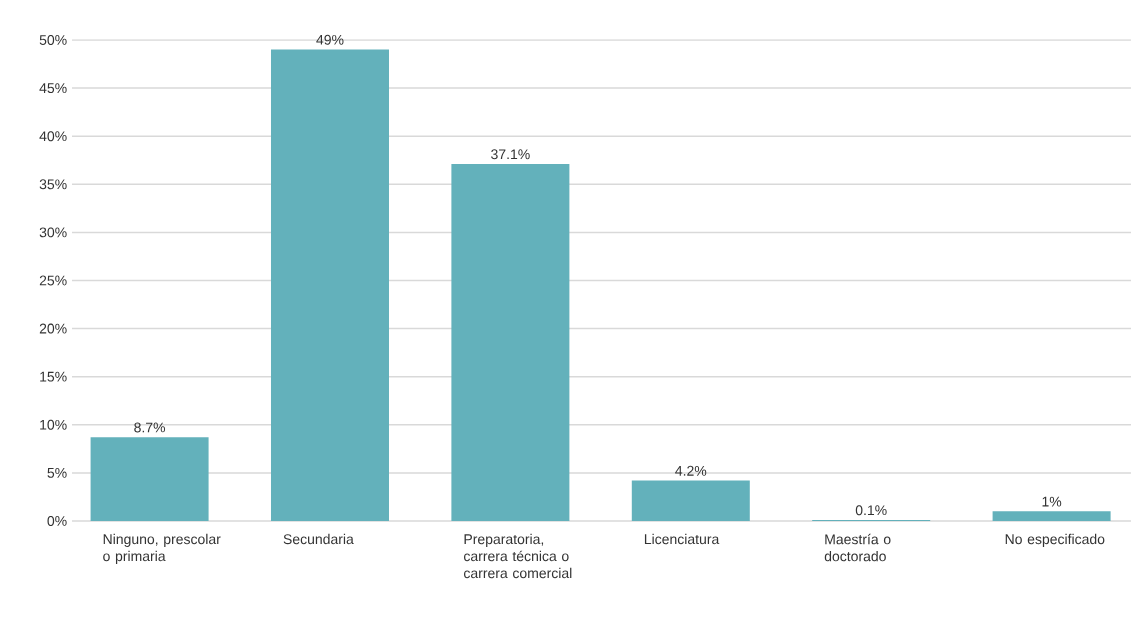  What do you see at coordinates (57, 521) in the screenshot?
I see `y-tick-label: 0%` at bounding box center [57, 521].